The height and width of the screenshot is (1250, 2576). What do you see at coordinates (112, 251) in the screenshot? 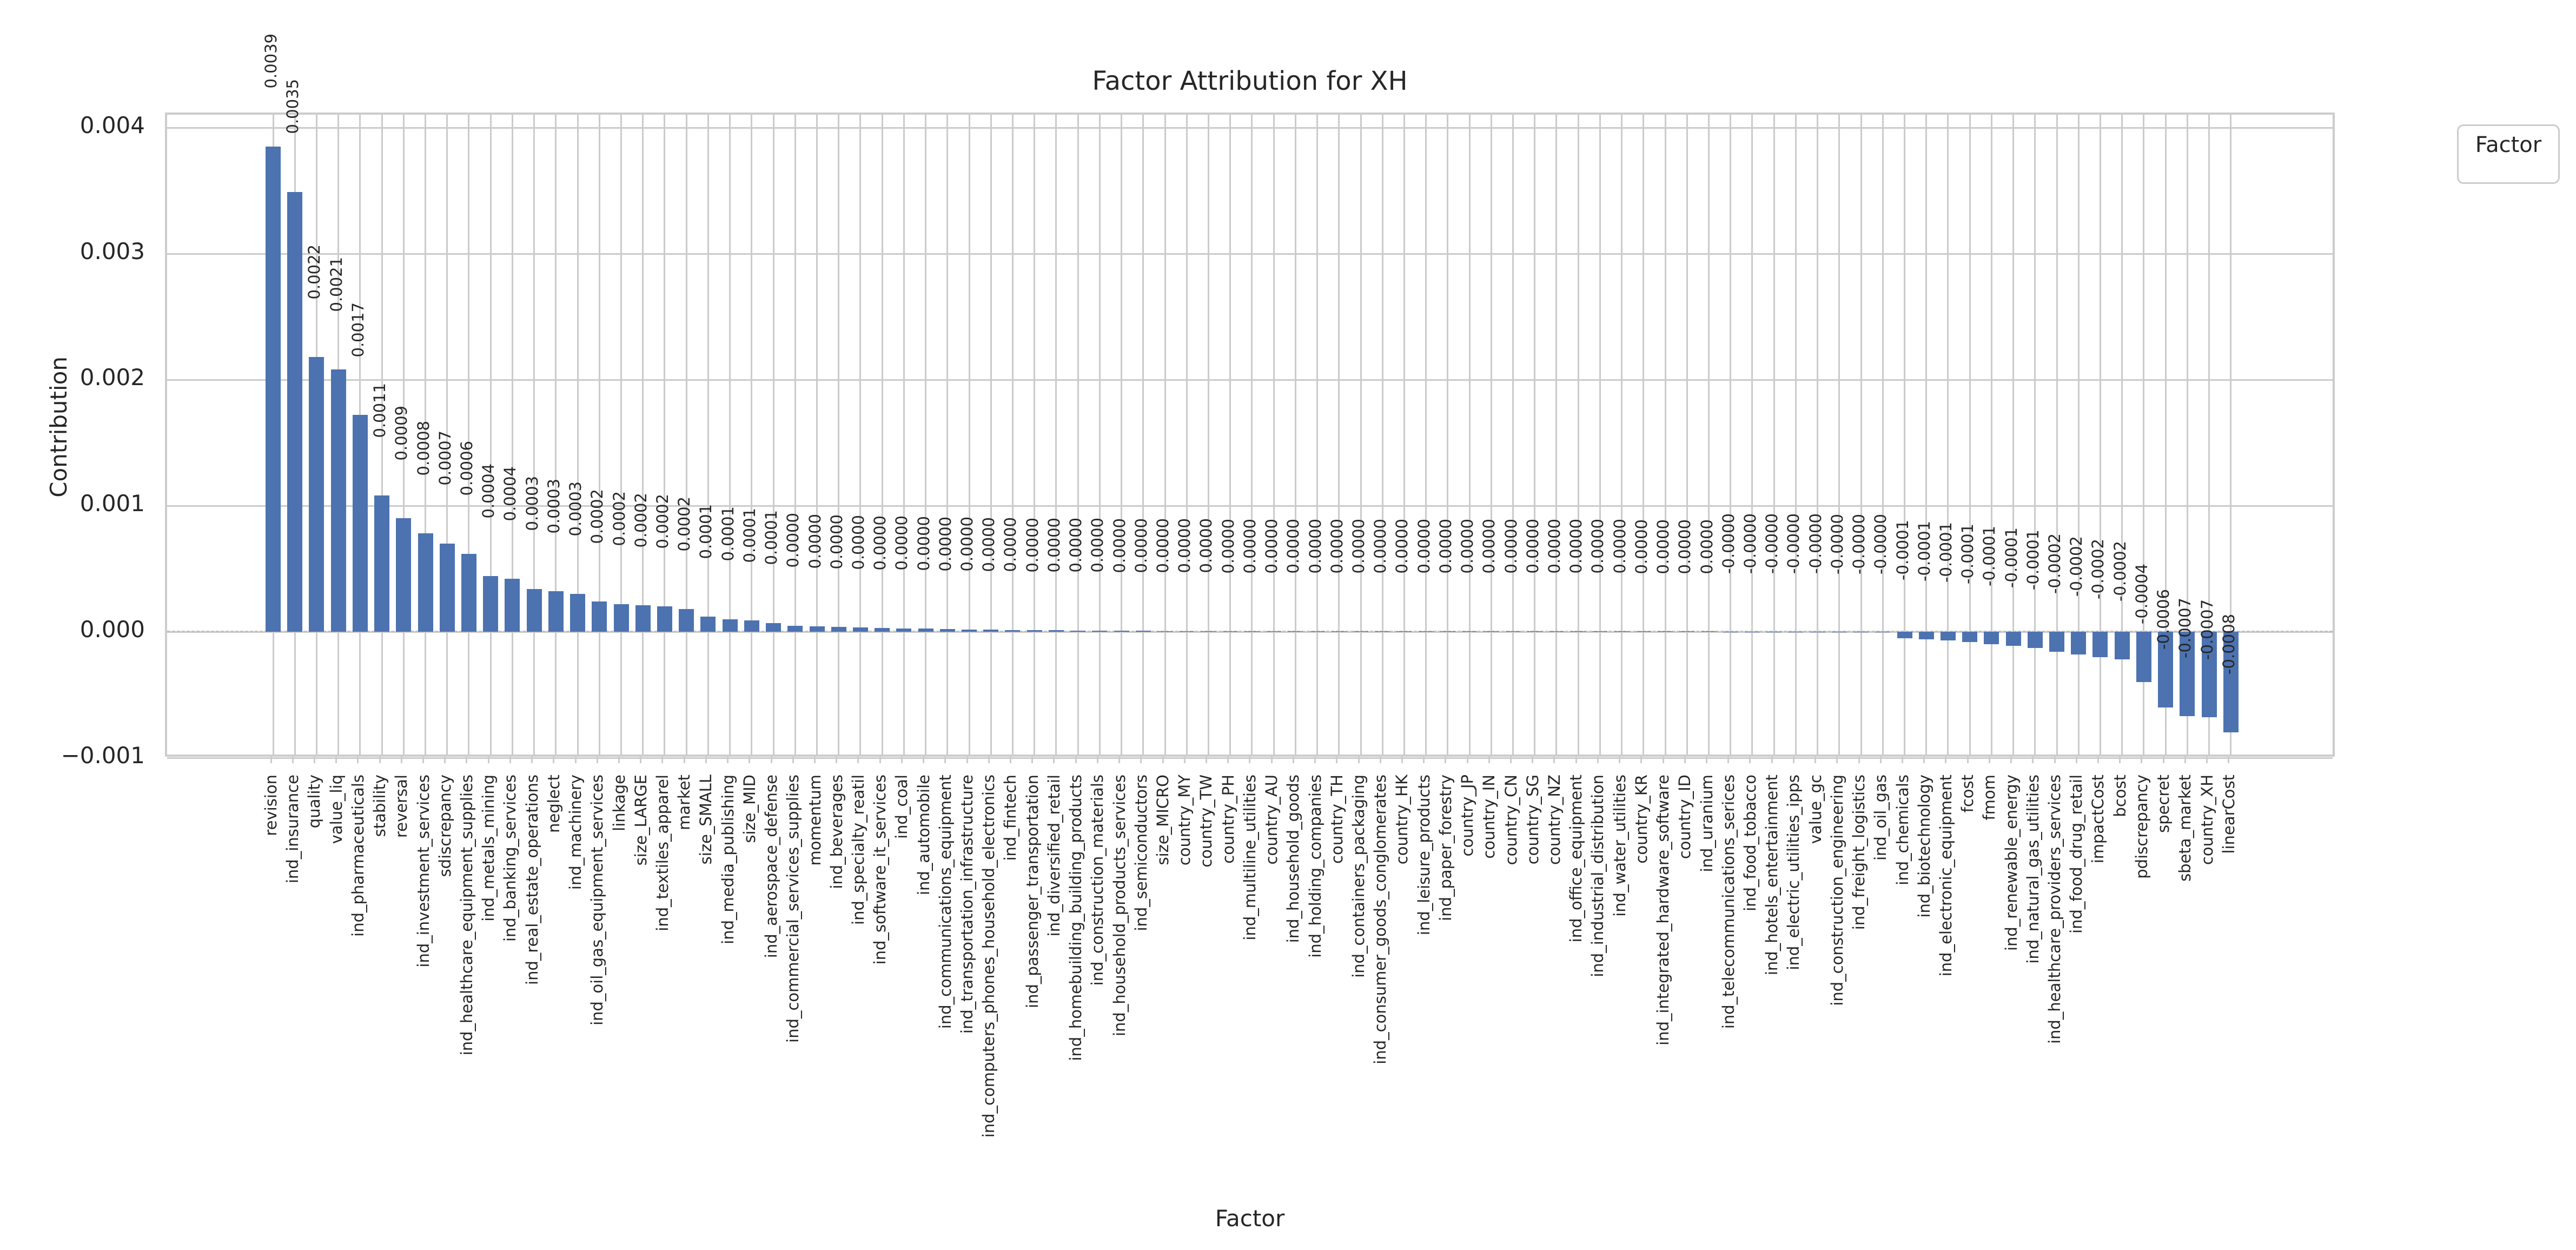
I see `y-tick-label: 0.003` at bounding box center [112, 251].